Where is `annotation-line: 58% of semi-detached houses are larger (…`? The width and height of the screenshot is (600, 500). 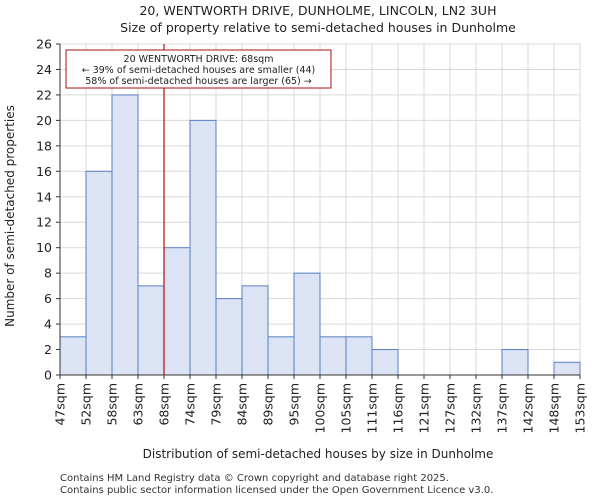 annotation-line: 58% of semi-detached houses are larger (… is located at coordinates (198, 81).